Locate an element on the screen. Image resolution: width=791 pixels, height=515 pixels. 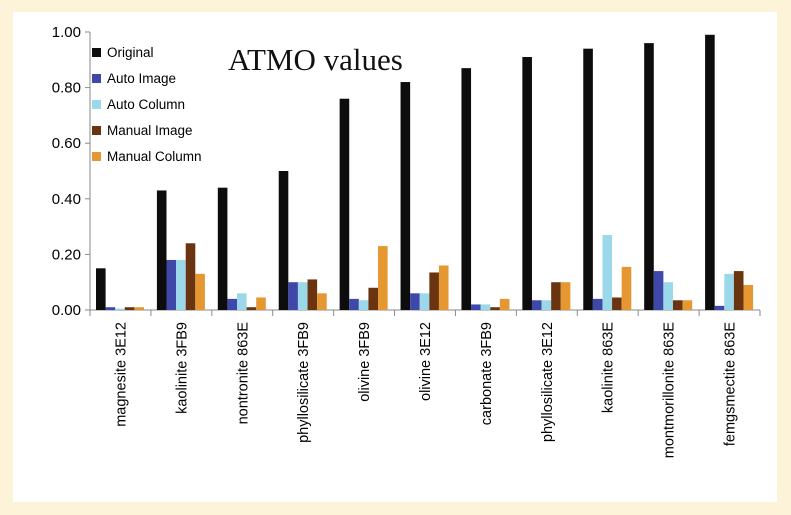
legend-label: Original is located at coordinates (130, 52).